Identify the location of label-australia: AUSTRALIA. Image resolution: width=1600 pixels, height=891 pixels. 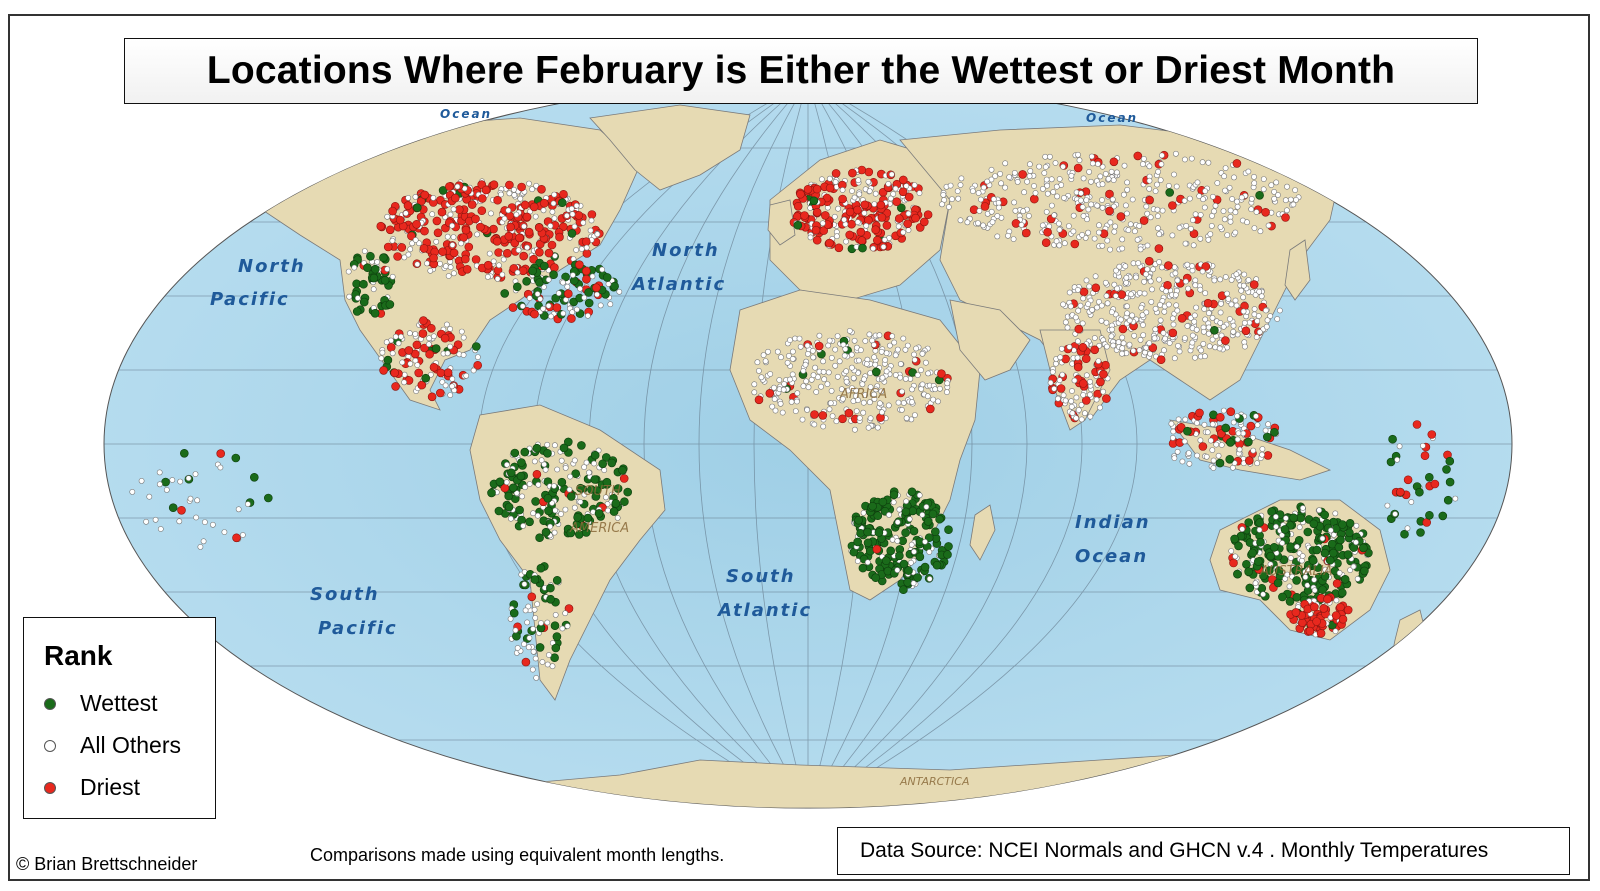
(1296, 571).